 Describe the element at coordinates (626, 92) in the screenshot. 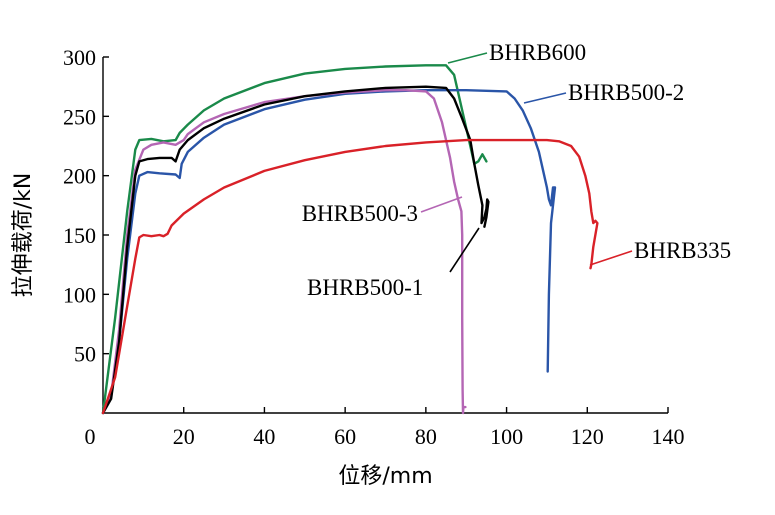

I see `callout-label-bhrb500-2: BHRB500-2` at that location.